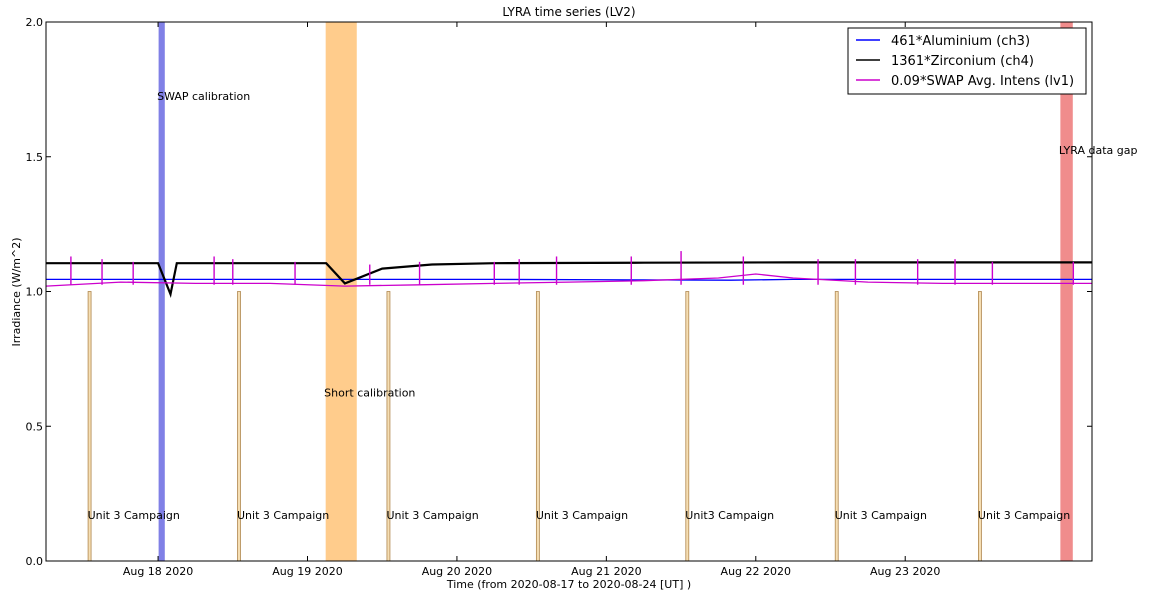 The width and height of the screenshot is (1155, 596). I want to click on series-layer, so click(568, 275).